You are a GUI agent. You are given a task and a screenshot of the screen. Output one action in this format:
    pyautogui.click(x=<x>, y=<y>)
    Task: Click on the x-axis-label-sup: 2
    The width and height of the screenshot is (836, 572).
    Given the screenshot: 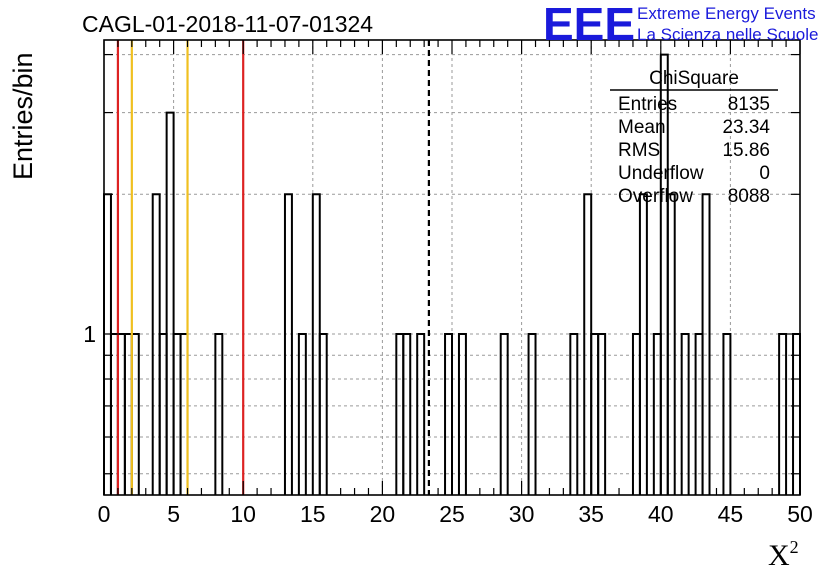 What is the action you would take?
    pyautogui.click(x=794, y=547)
    